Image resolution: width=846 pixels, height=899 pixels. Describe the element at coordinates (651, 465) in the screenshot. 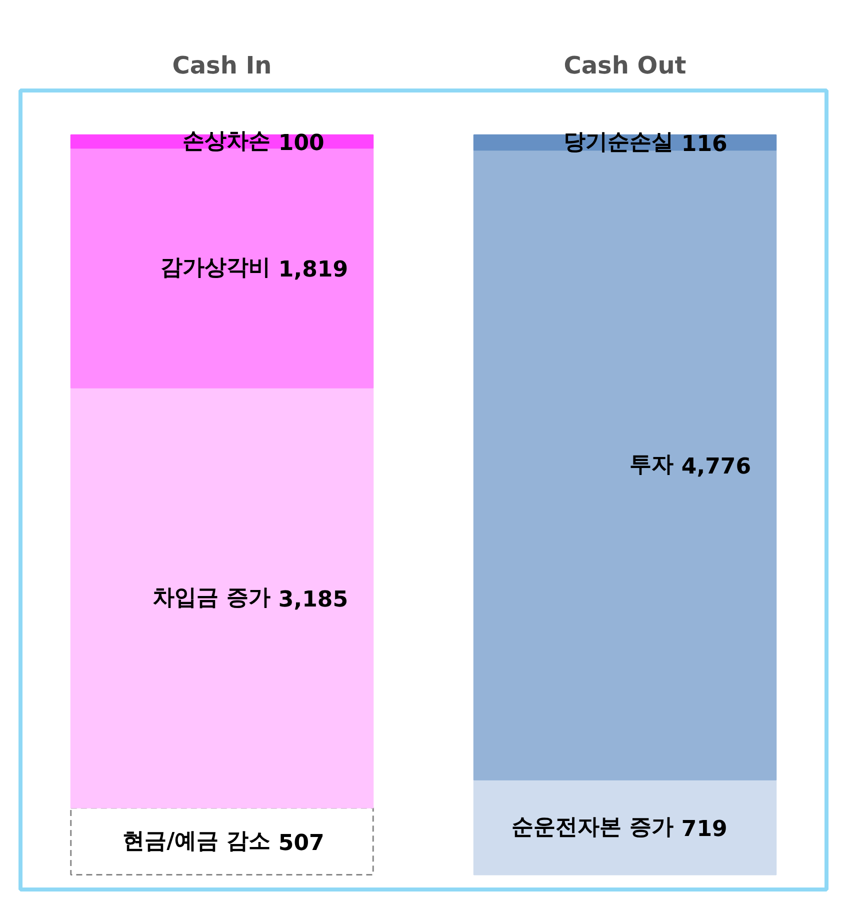

I see `series-label: 투자` at that location.